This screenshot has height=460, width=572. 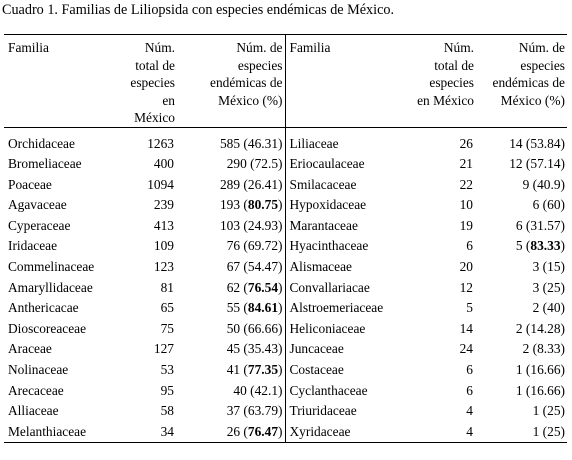 What do you see at coordinates (342, 267) in the screenshot?
I see `cell-familia: Alismaceae` at bounding box center [342, 267].